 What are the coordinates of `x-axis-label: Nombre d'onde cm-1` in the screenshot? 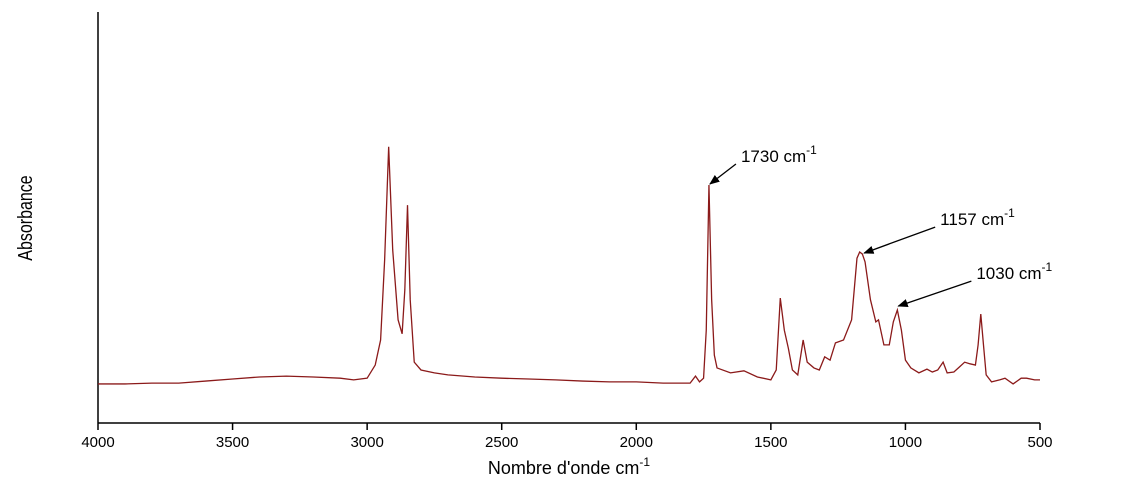 It's located at (569, 466).